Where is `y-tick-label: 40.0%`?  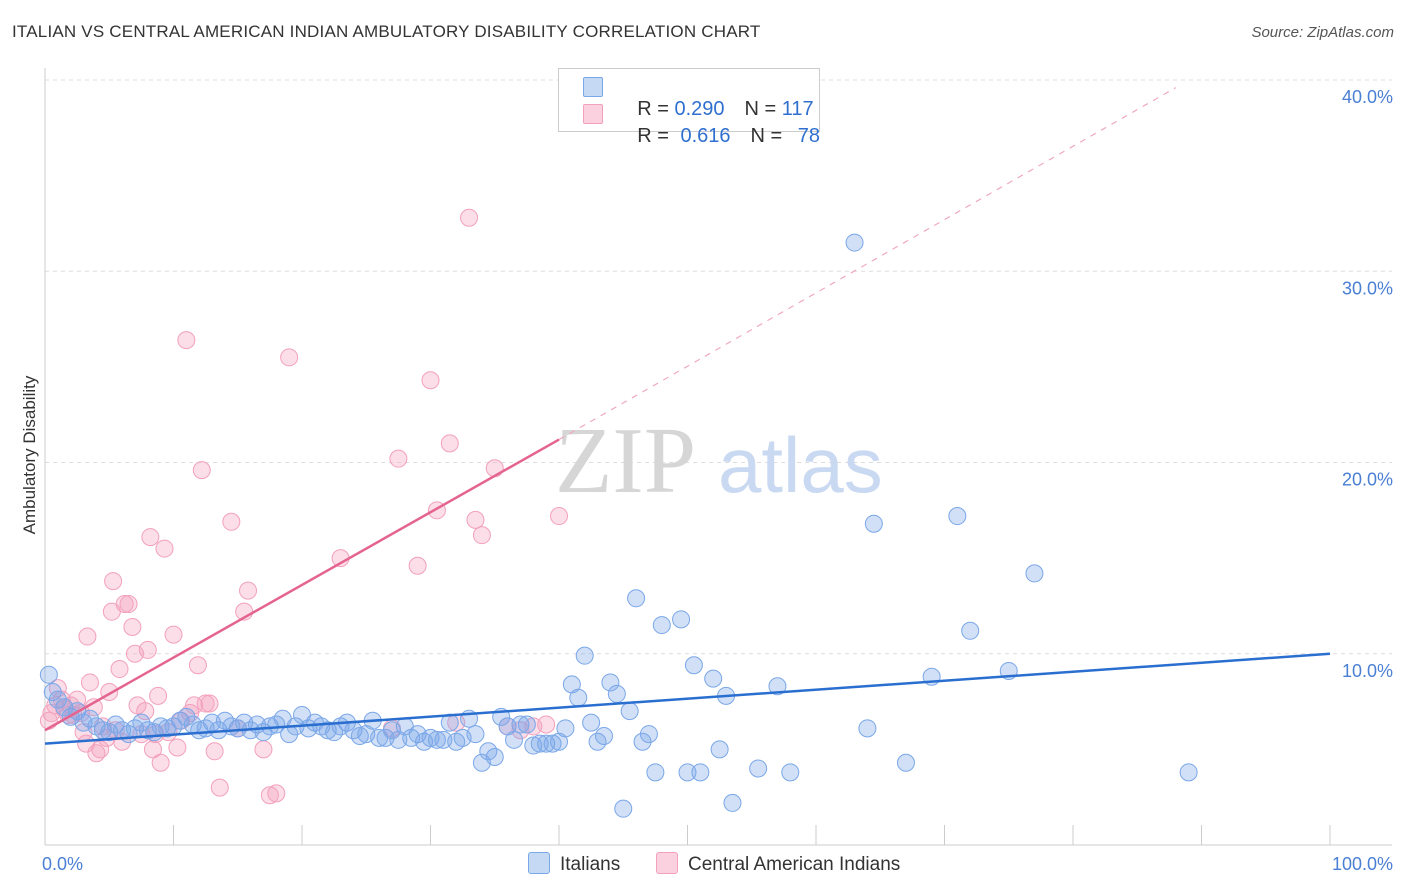 y-tick-label: 40.0% is located at coordinates (1367, 97).